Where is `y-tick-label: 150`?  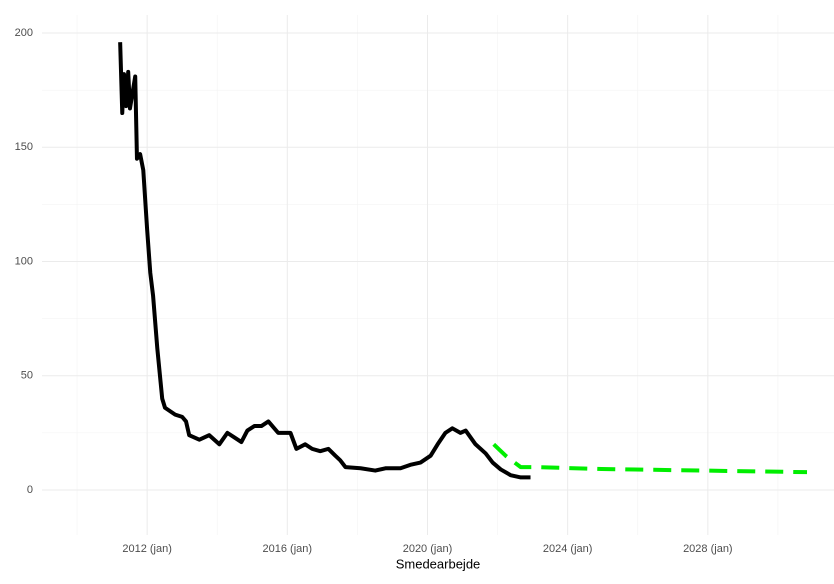
y-tick-label: 150 is located at coordinates (24, 147).